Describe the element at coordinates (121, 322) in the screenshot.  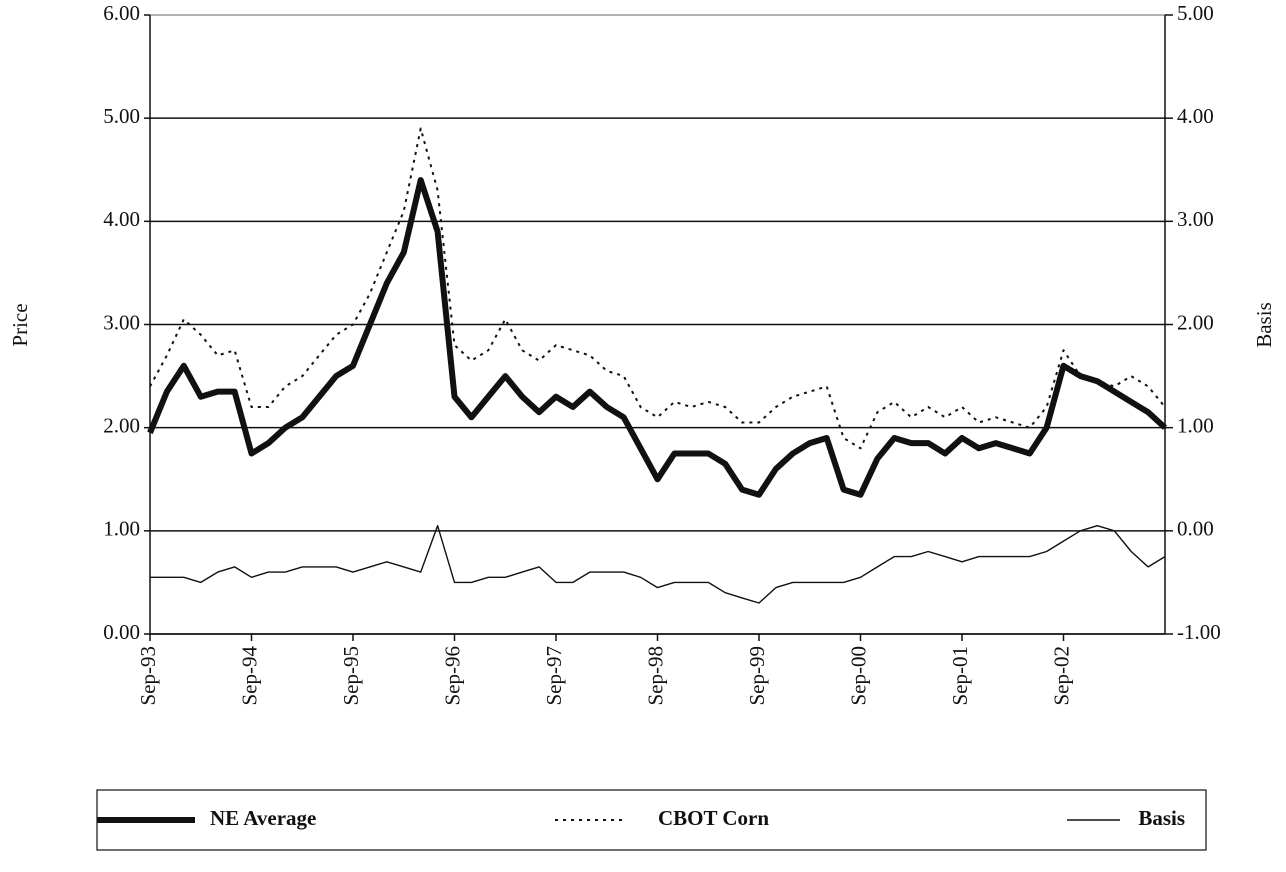
I see `y-tick-label: 3.00` at that location.